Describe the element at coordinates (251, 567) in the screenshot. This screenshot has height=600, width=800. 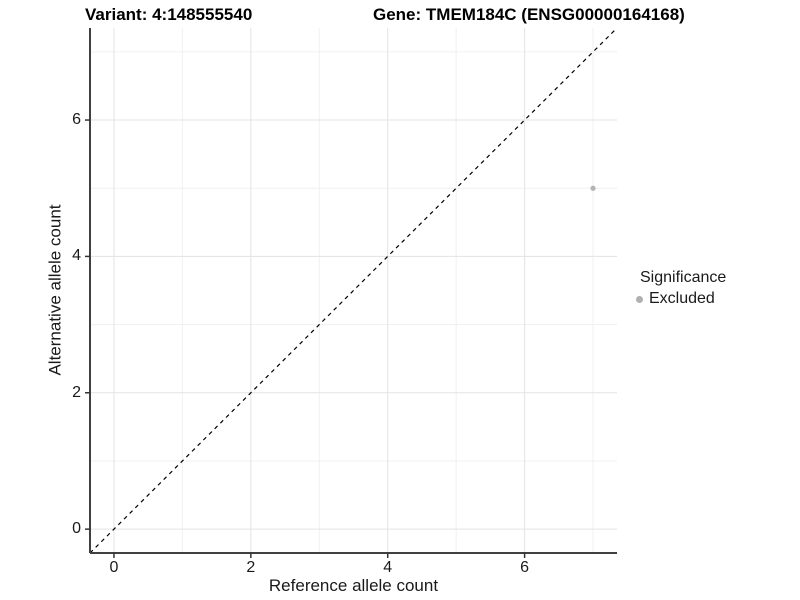
I see `x-tick-label-2: 2` at that location.